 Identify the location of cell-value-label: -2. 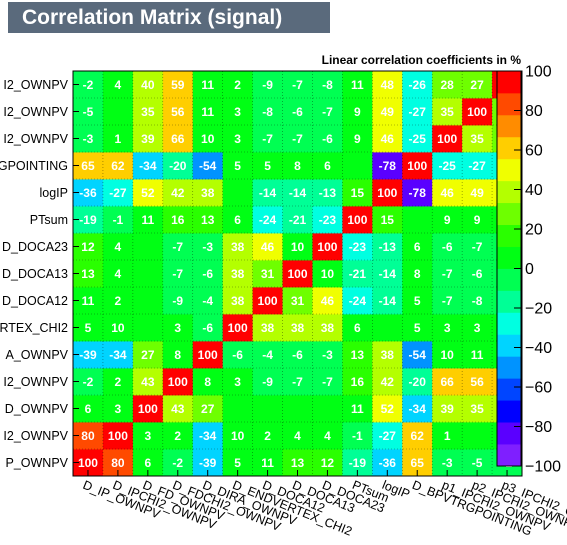
(88, 382).